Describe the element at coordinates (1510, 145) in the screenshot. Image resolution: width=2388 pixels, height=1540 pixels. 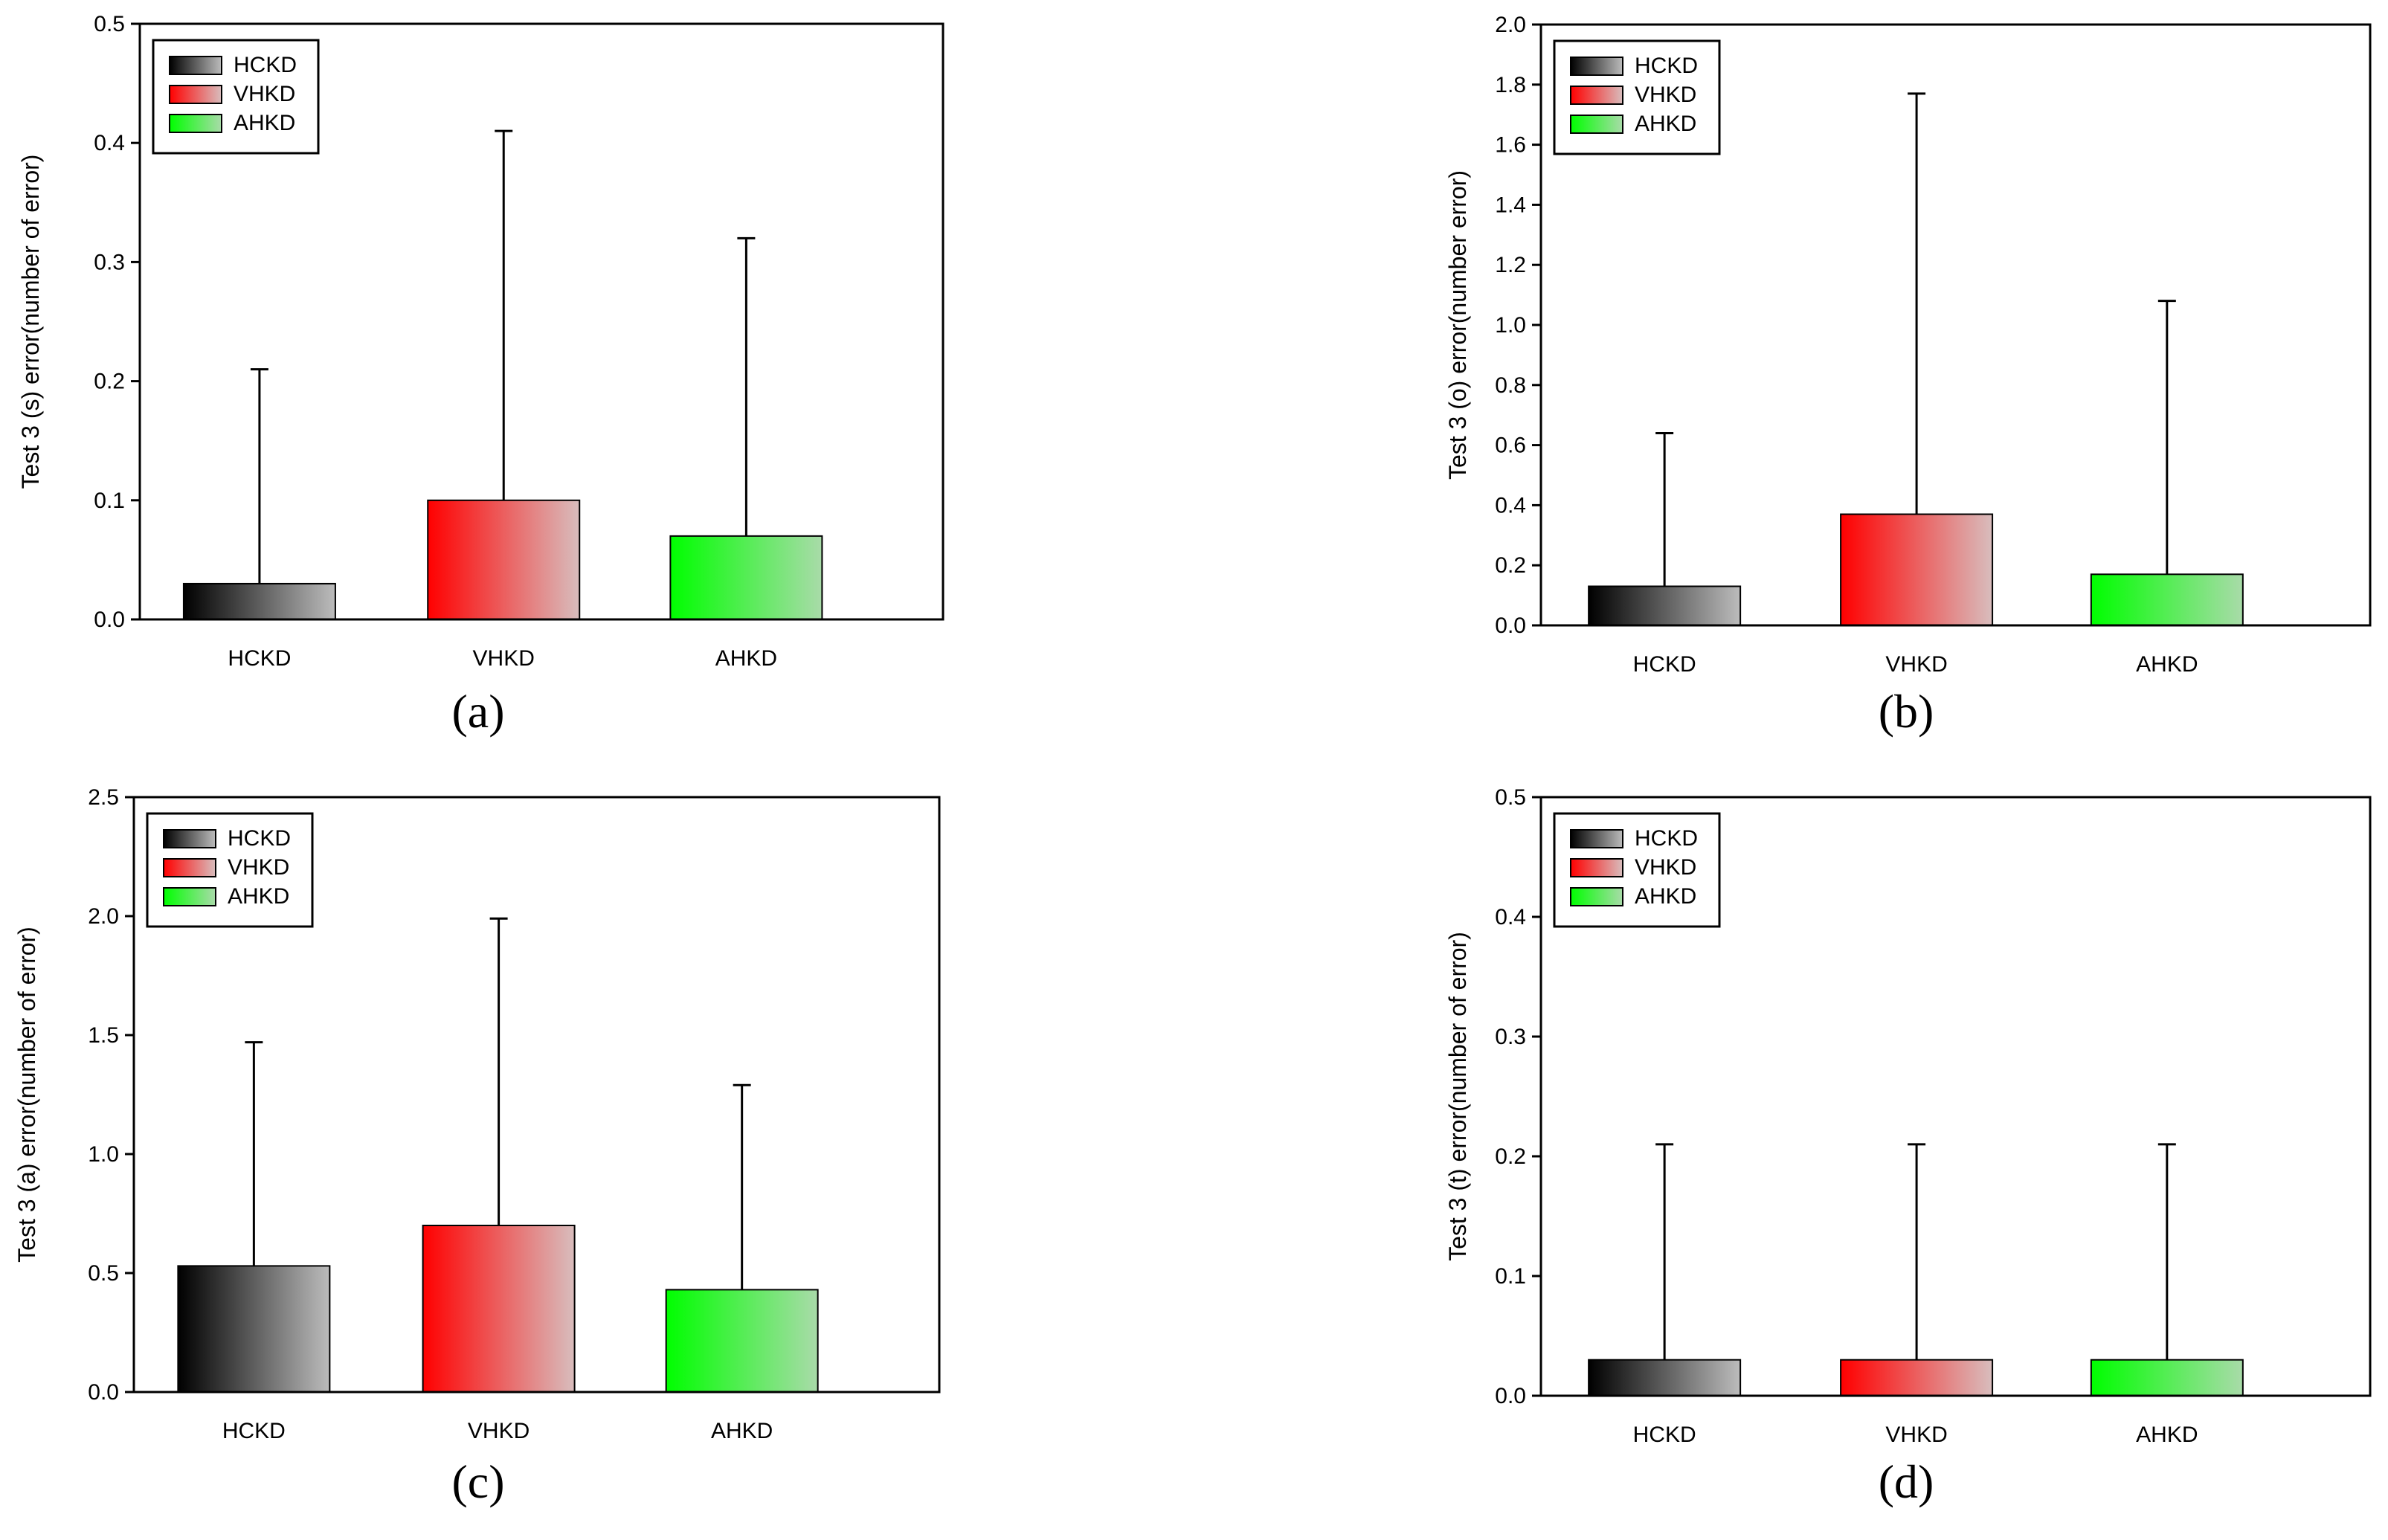
I see `y-tick-label: 1.6` at that location.